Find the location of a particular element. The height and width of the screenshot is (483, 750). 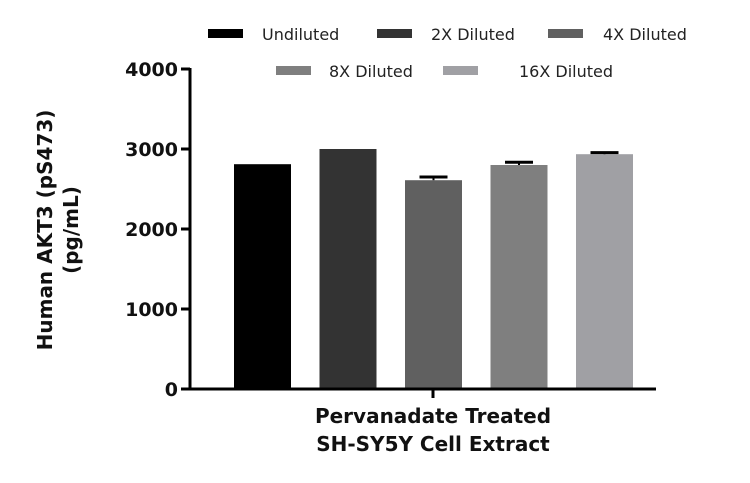

y-tick-label-0: 0 is located at coordinates (171, 390).